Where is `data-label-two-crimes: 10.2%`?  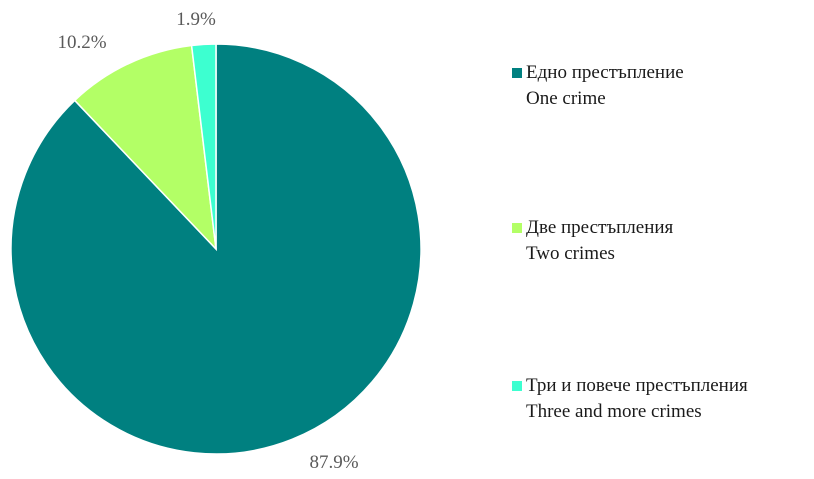
data-label-two-crimes: 10.2% is located at coordinates (81, 42).